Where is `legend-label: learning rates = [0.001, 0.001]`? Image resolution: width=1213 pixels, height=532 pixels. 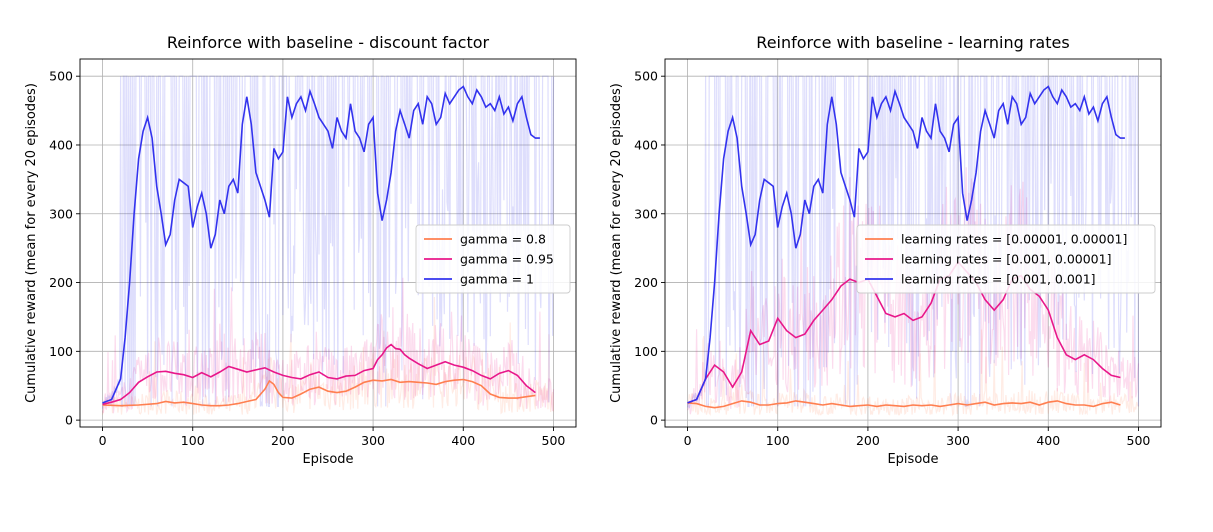
legend-label: learning rates = [0.001, 0.001] is located at coordinates (998, 279).